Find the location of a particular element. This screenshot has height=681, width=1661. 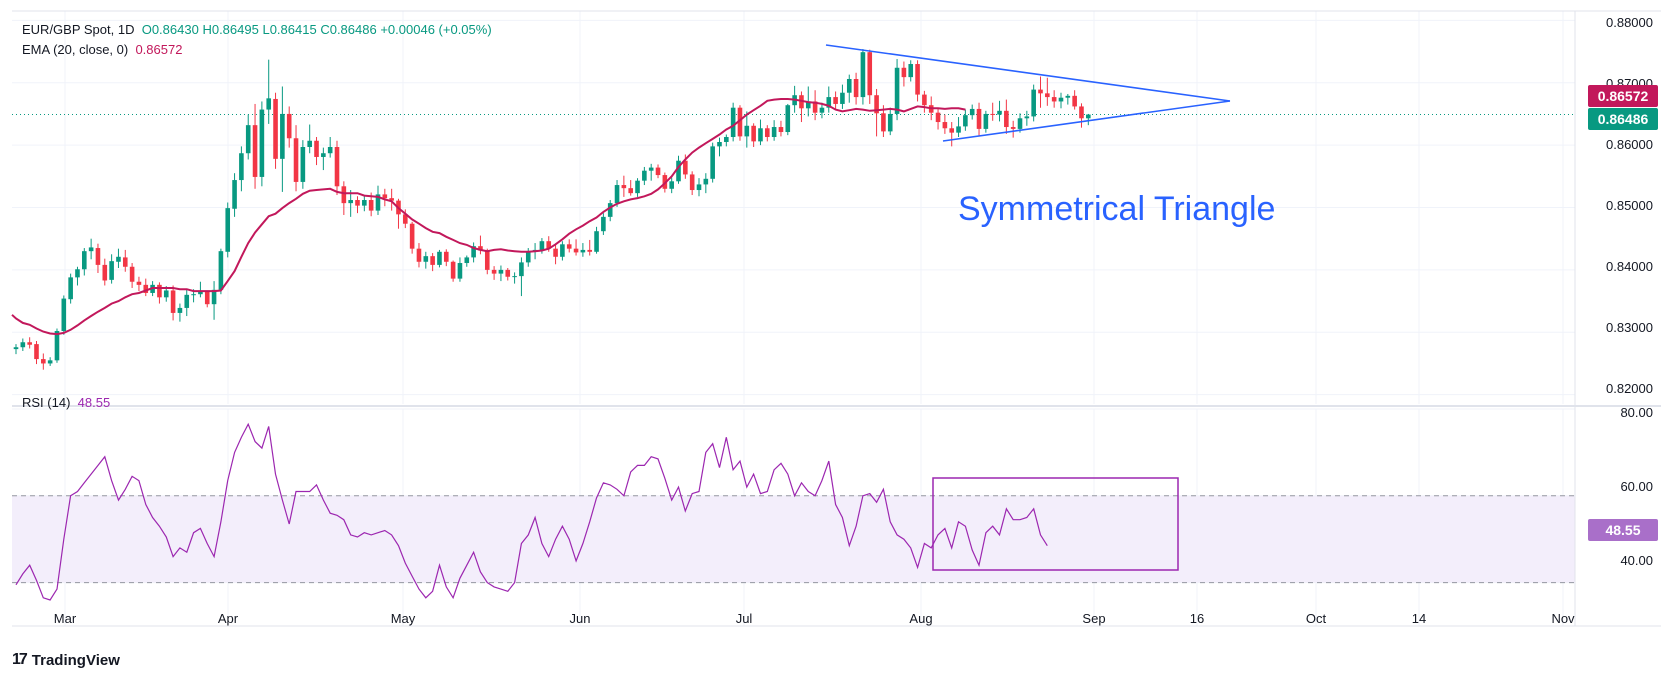

time-tick: 14 is located at coordinates (1419, 618).